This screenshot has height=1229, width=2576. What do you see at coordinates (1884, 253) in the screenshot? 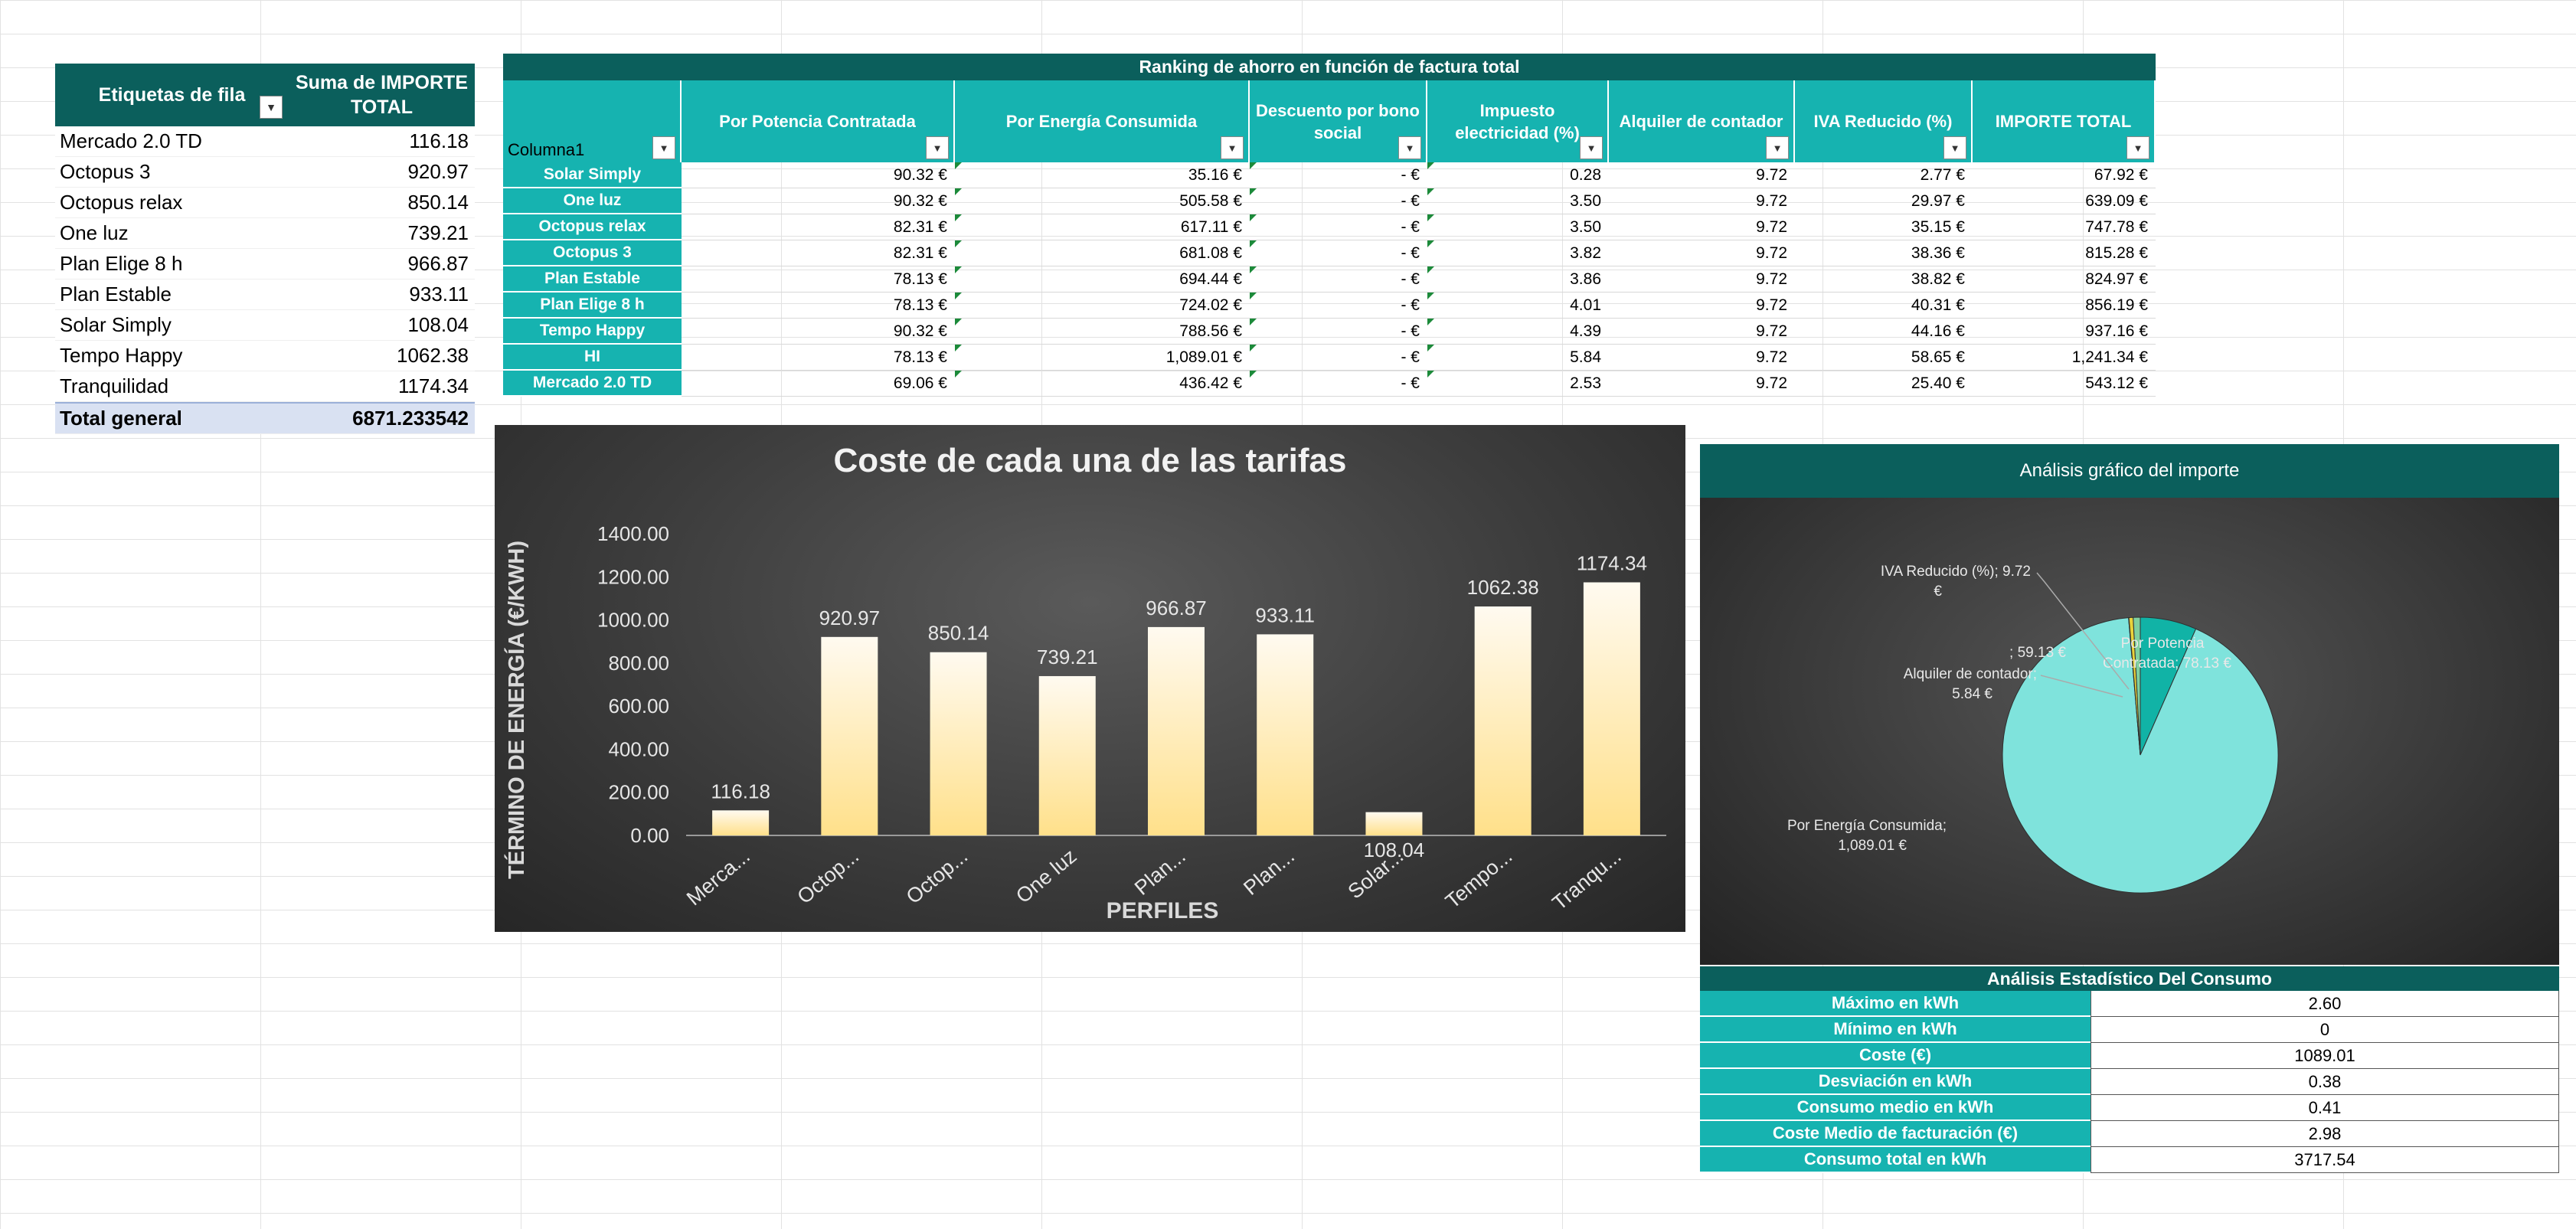
I see `ranking-cell: 38.36 €` at bounding box center [1884, 253].